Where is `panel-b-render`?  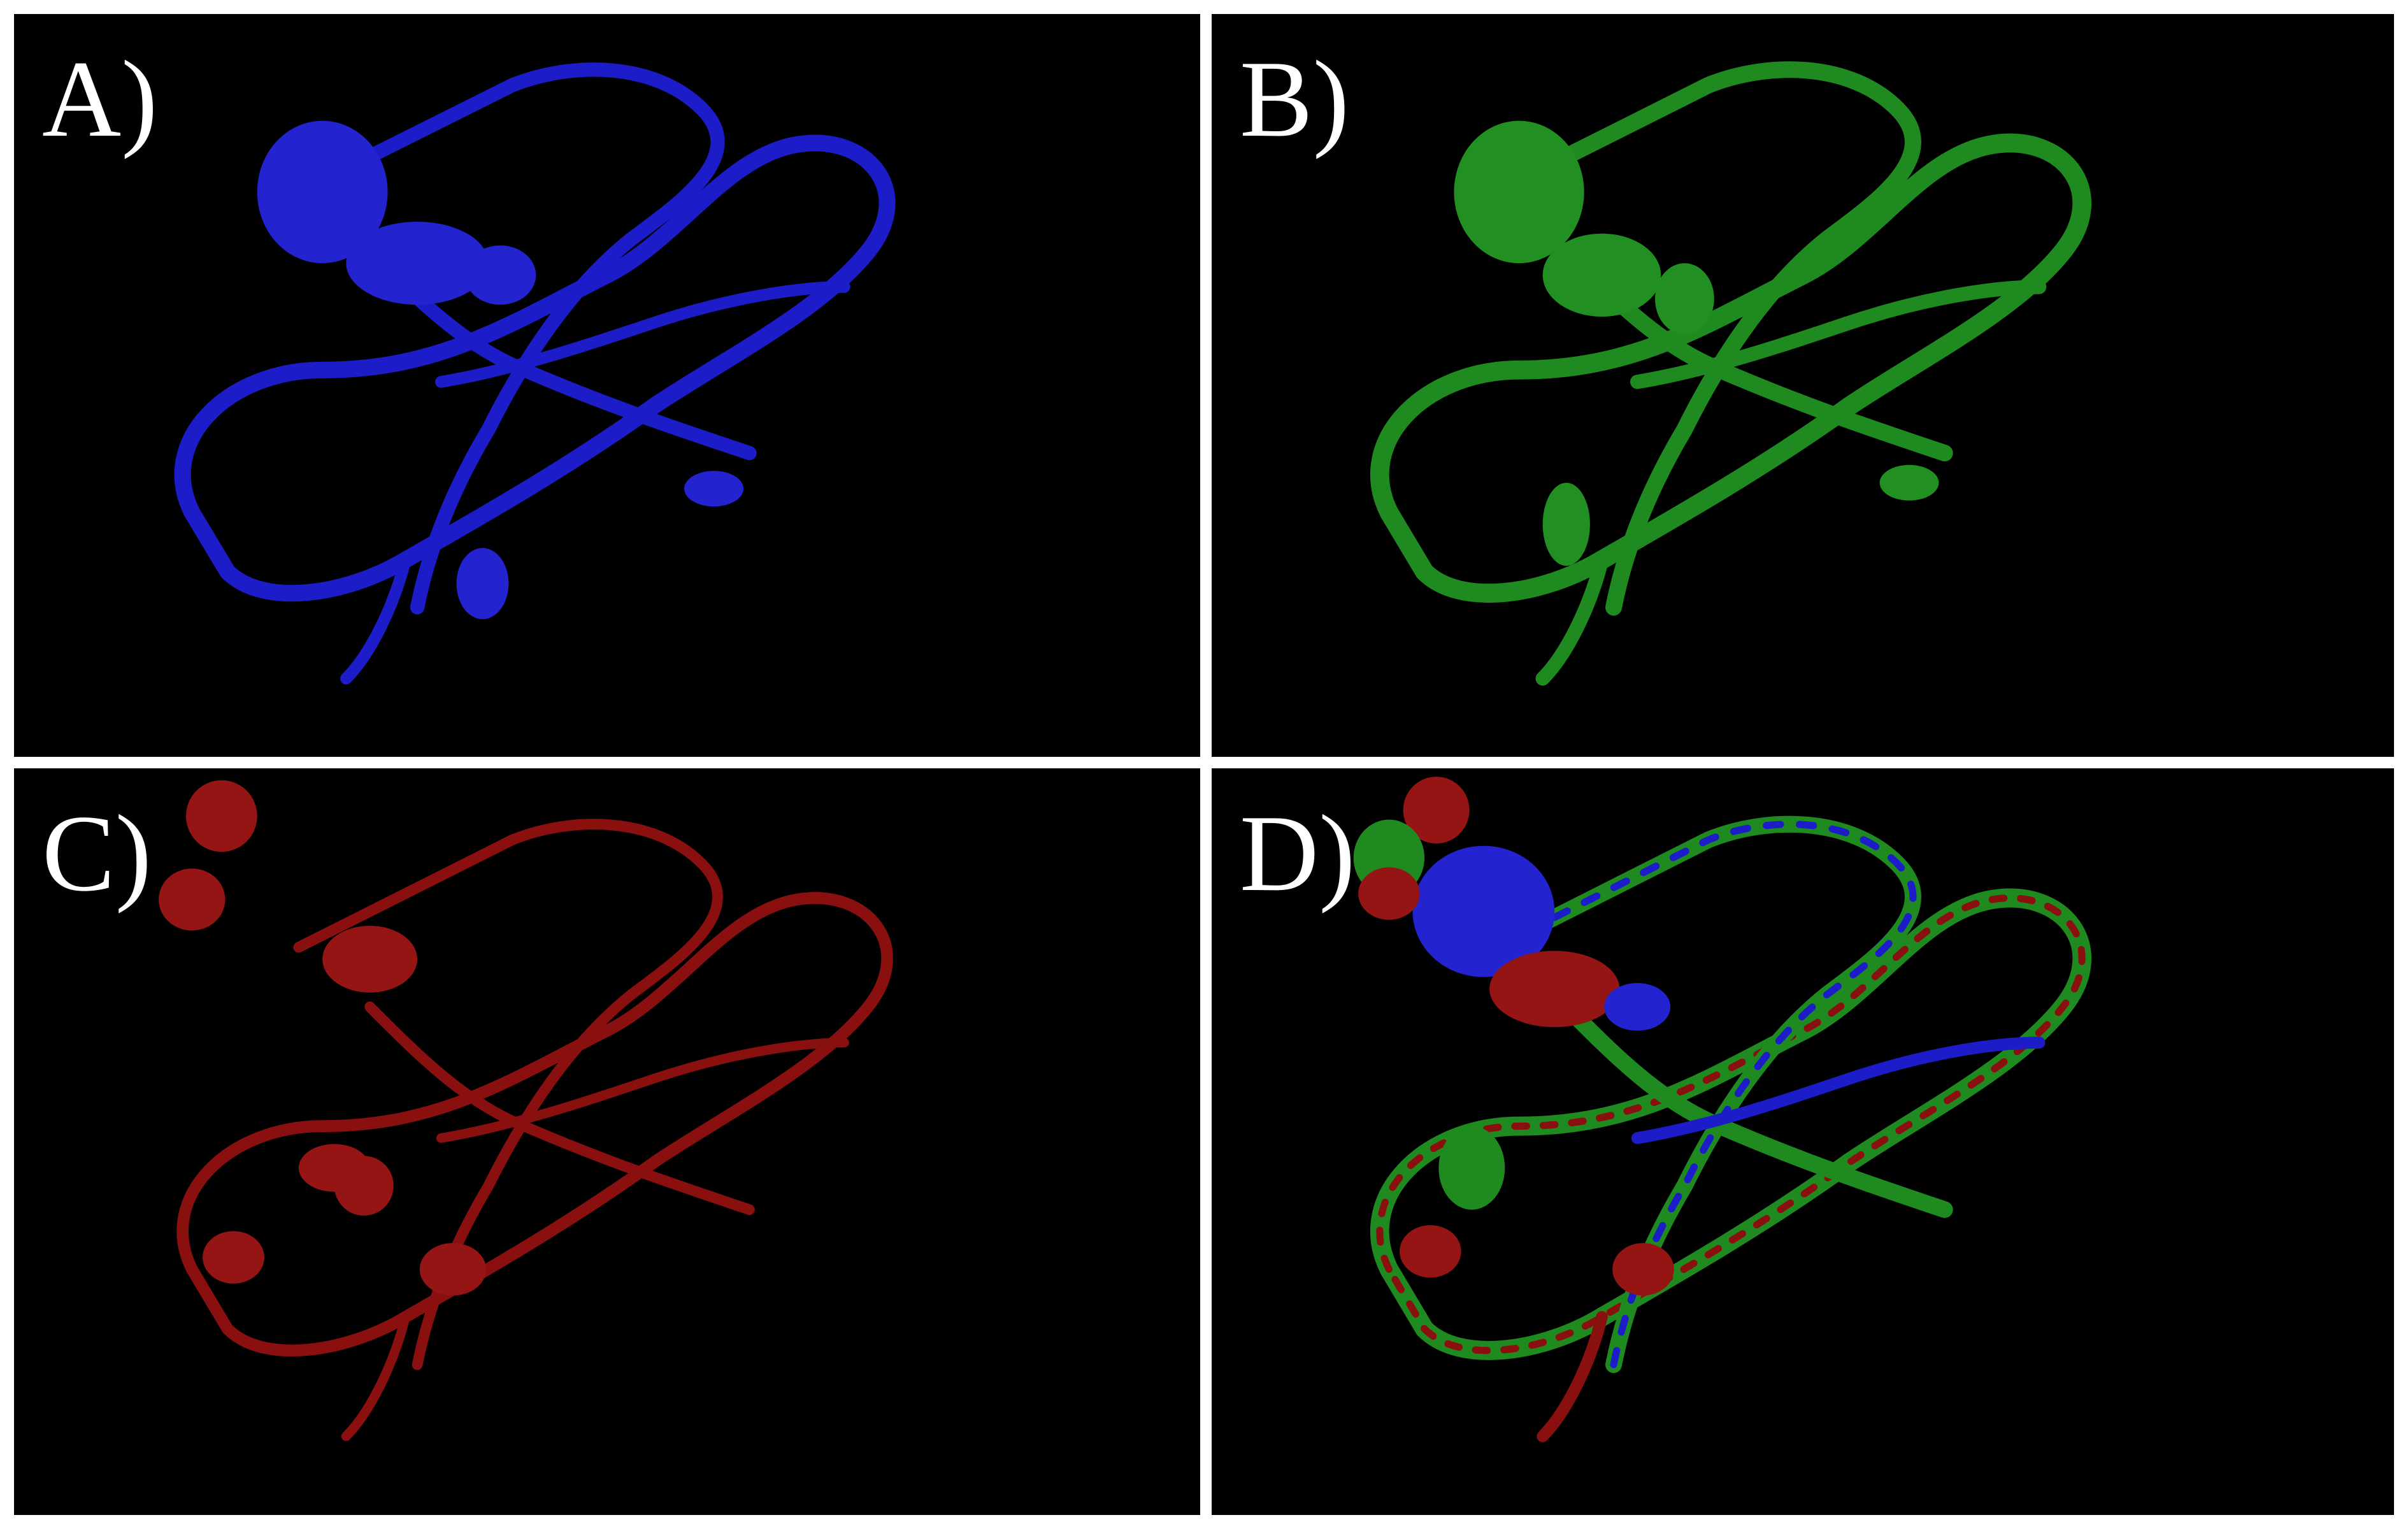 panel-b-render is located at coordinates (1730, 373).